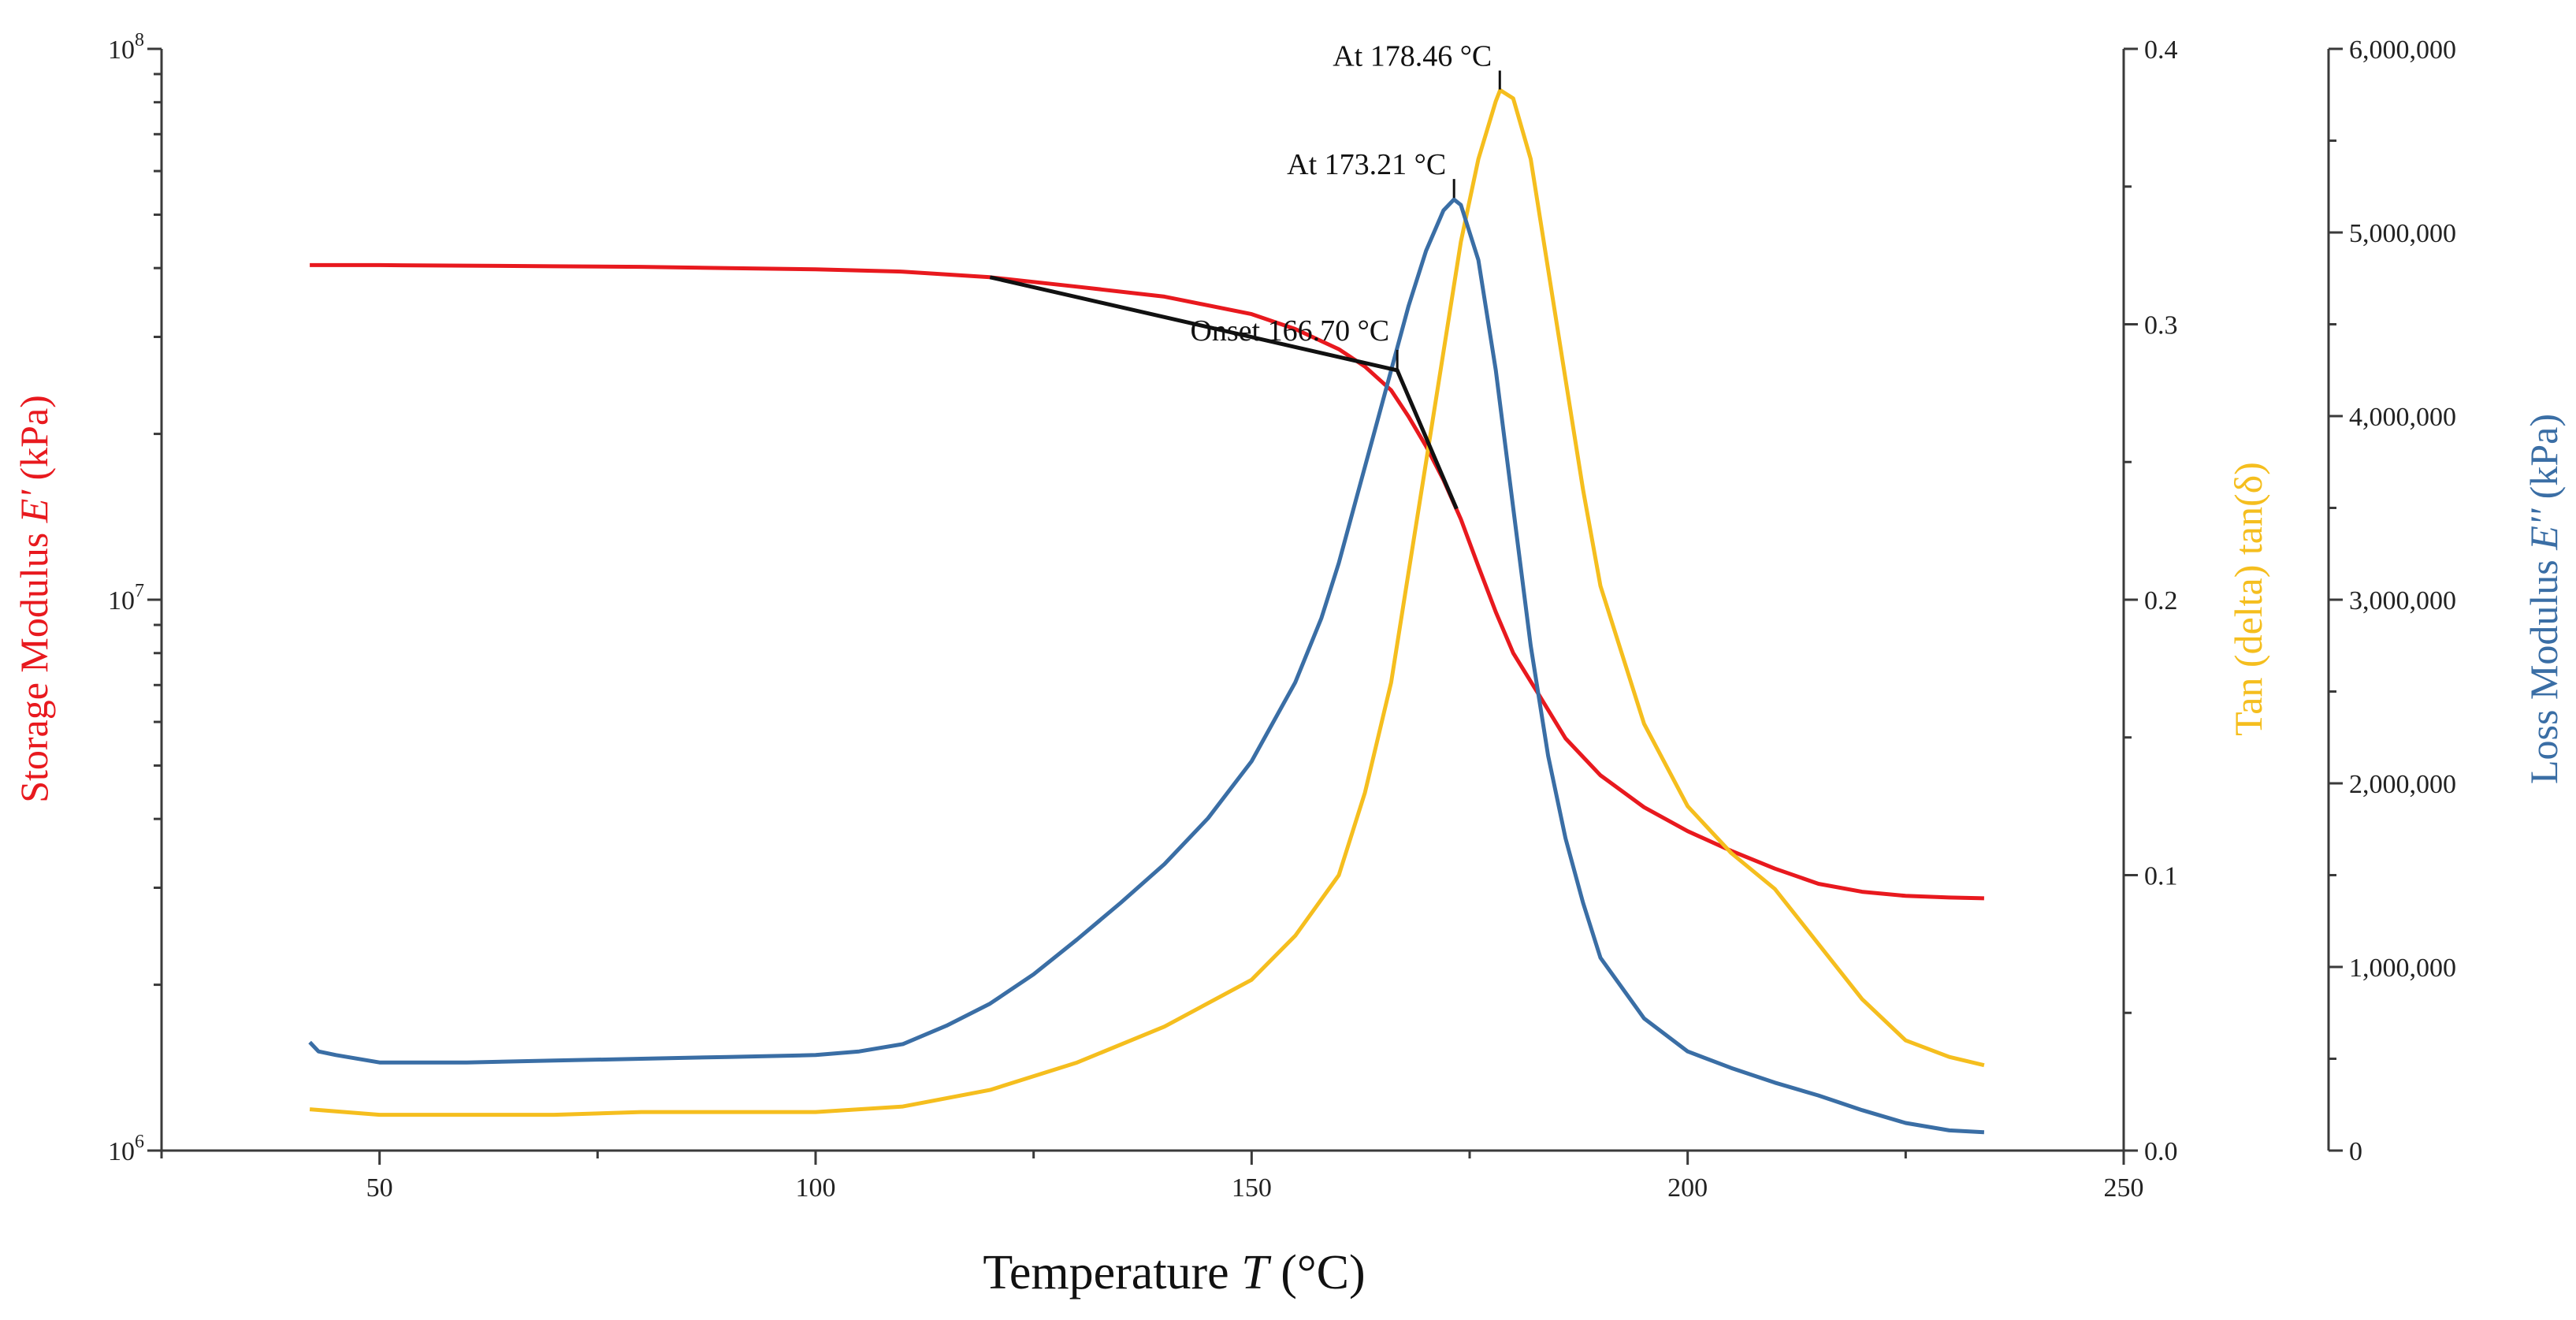  What do you see at coordinates (1687, 1188) in the screenshot?
I see `x-tick-label: 200` at bounding box center [1687, 1188].